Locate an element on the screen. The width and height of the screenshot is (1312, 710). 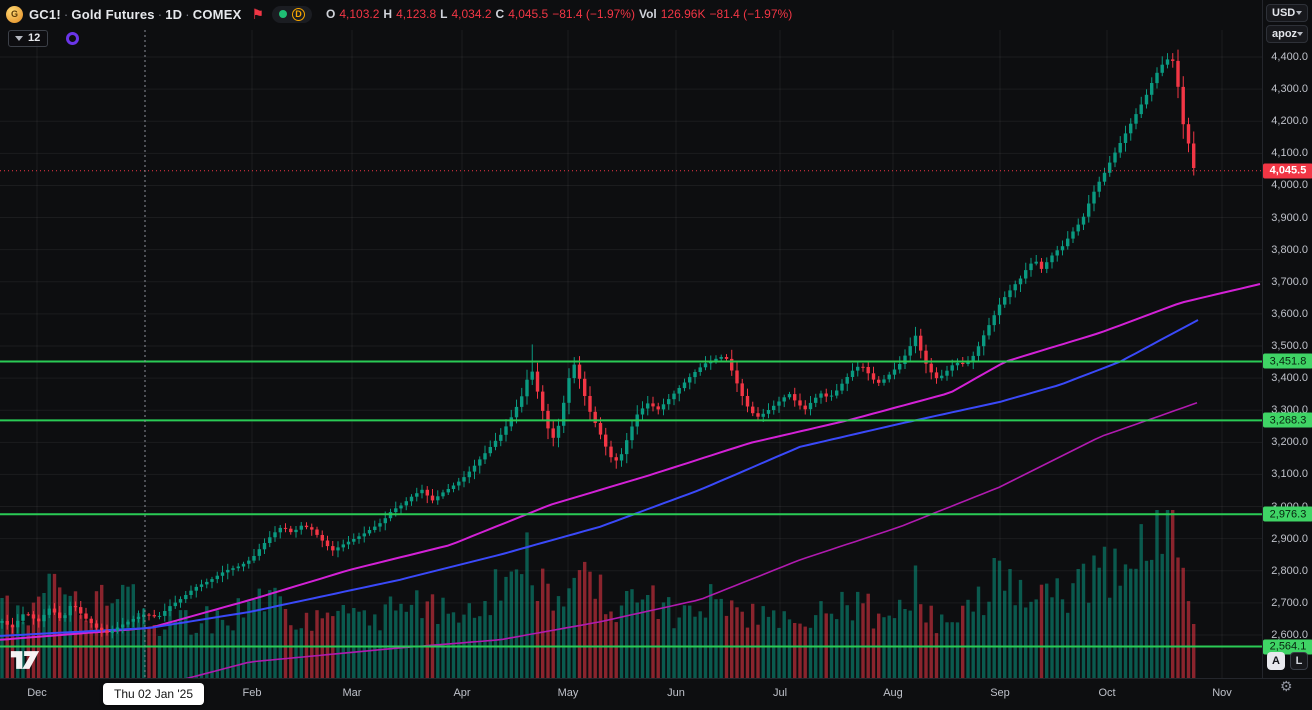
currency-dropdown: USD is located at coordinates (1287, 13).